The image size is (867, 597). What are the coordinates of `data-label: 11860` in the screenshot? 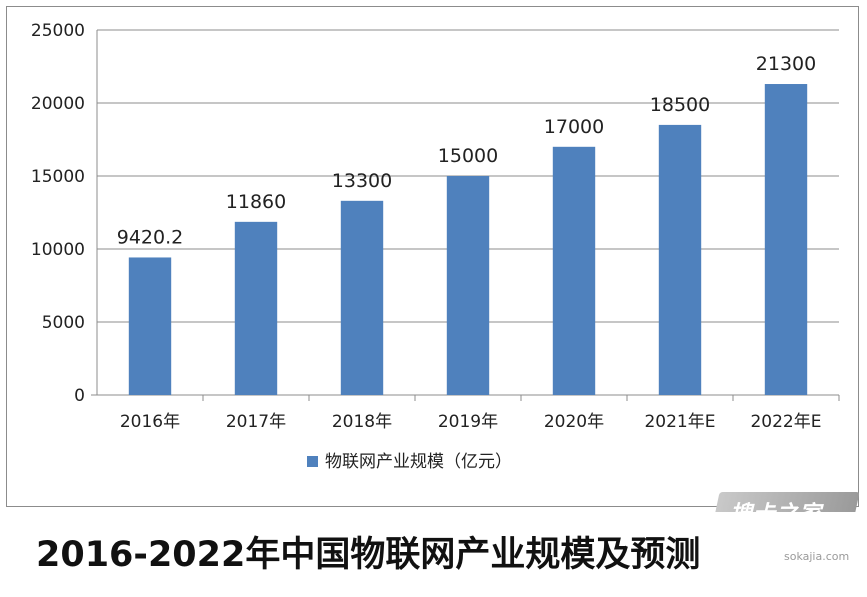 It's located at (256, 202).